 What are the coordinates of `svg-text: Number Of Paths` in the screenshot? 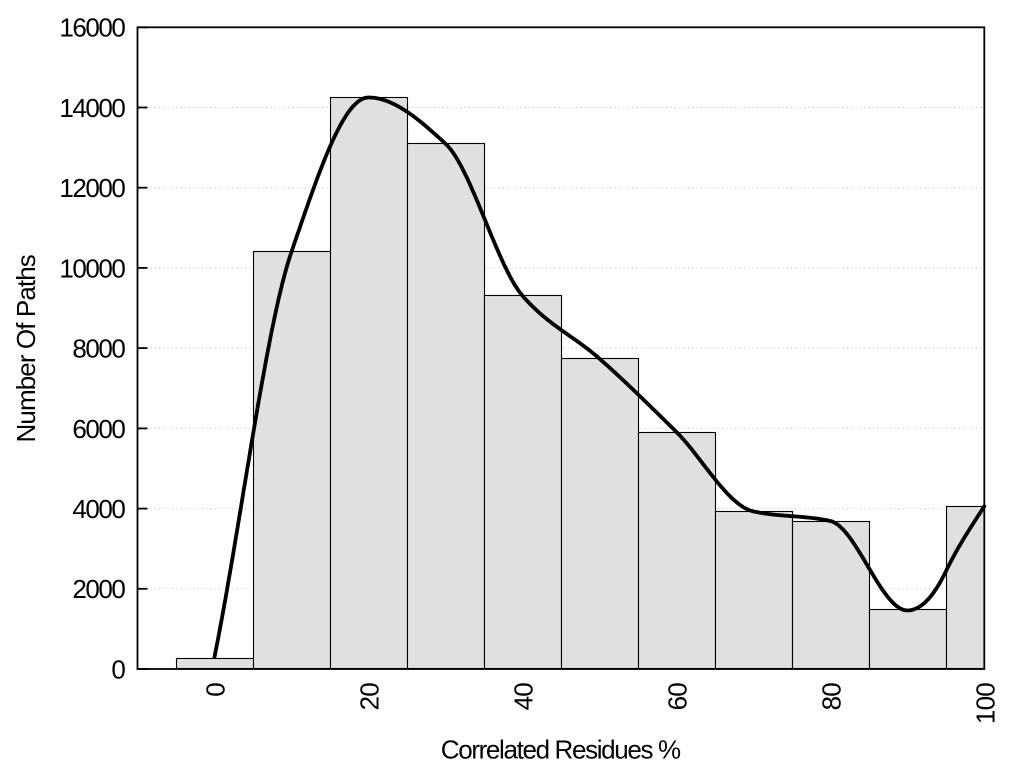 It's located at (26, 348).